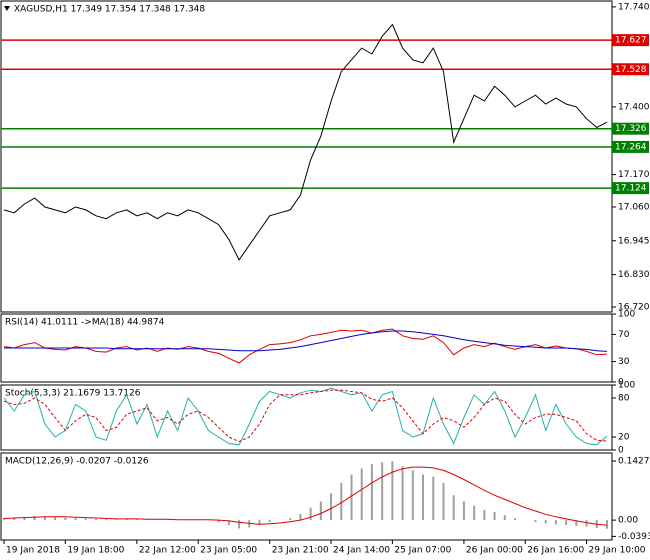 The image size is (650, 560). I want to click on y-tick-label: 17.060, so click(634, 207).